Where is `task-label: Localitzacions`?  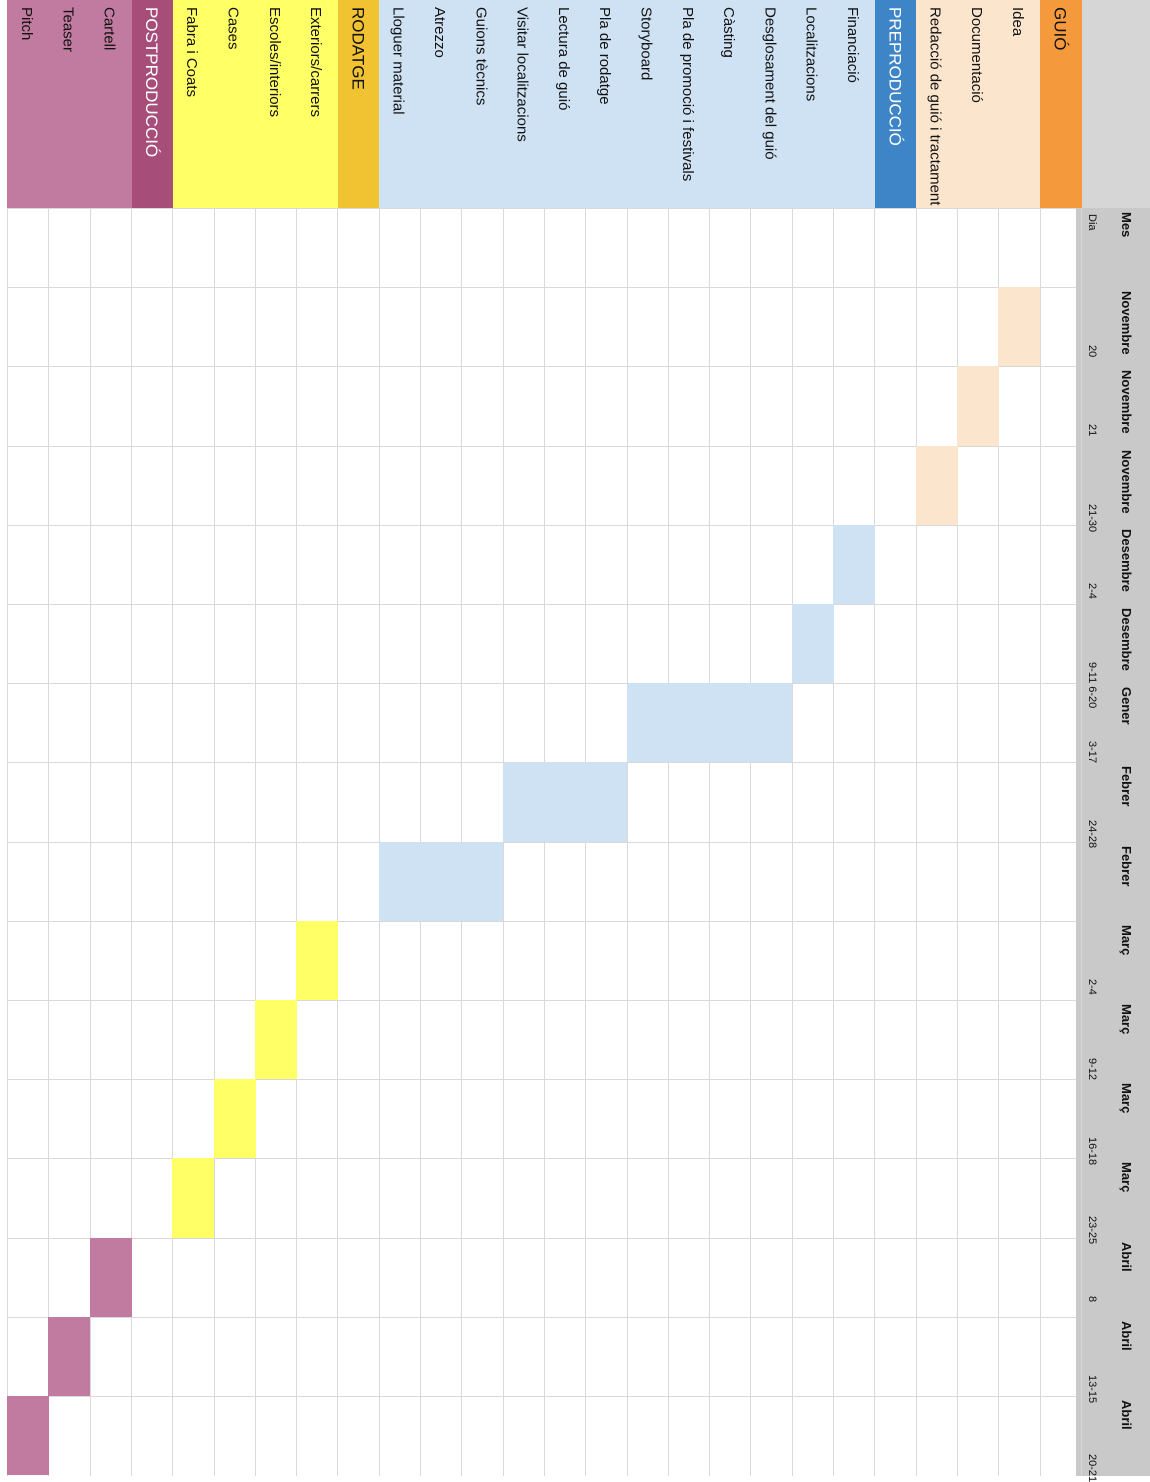
task-label: Localitzacions is located at coordinates (811, 54).